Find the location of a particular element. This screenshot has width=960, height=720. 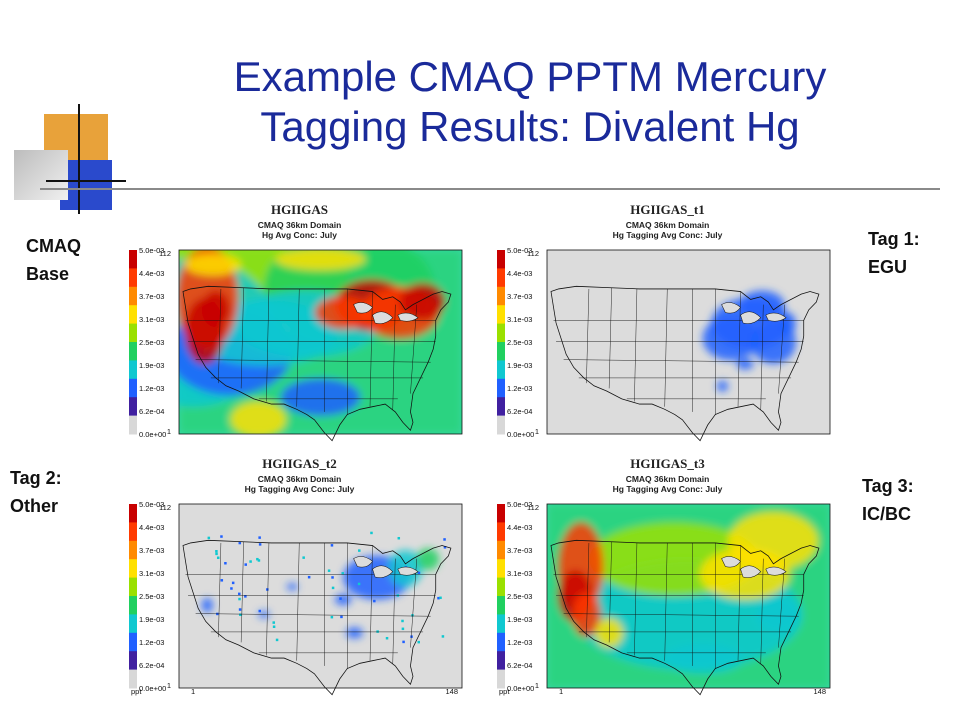

x-axis-min-label: 1 is located at coordinates (561, 691).